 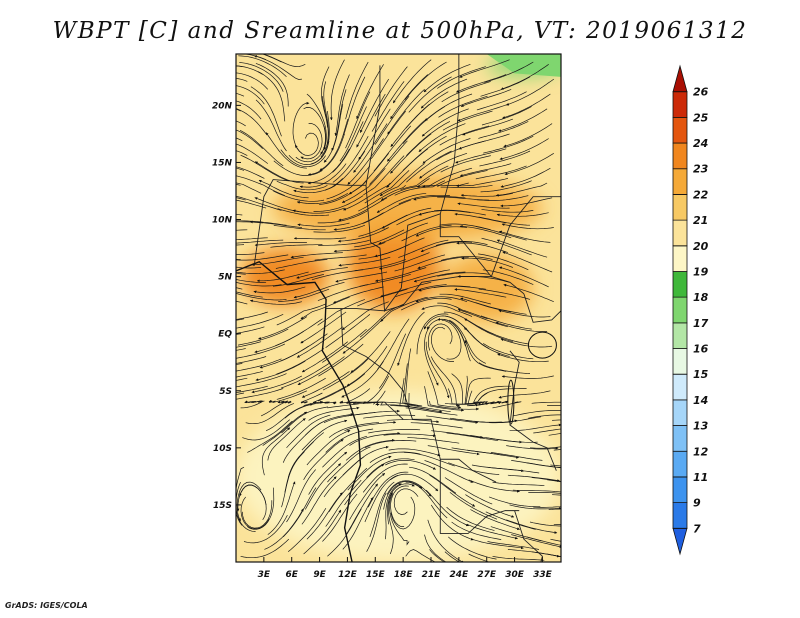 I want to click on colorbar-label: 21, so click(x=700, y=220).